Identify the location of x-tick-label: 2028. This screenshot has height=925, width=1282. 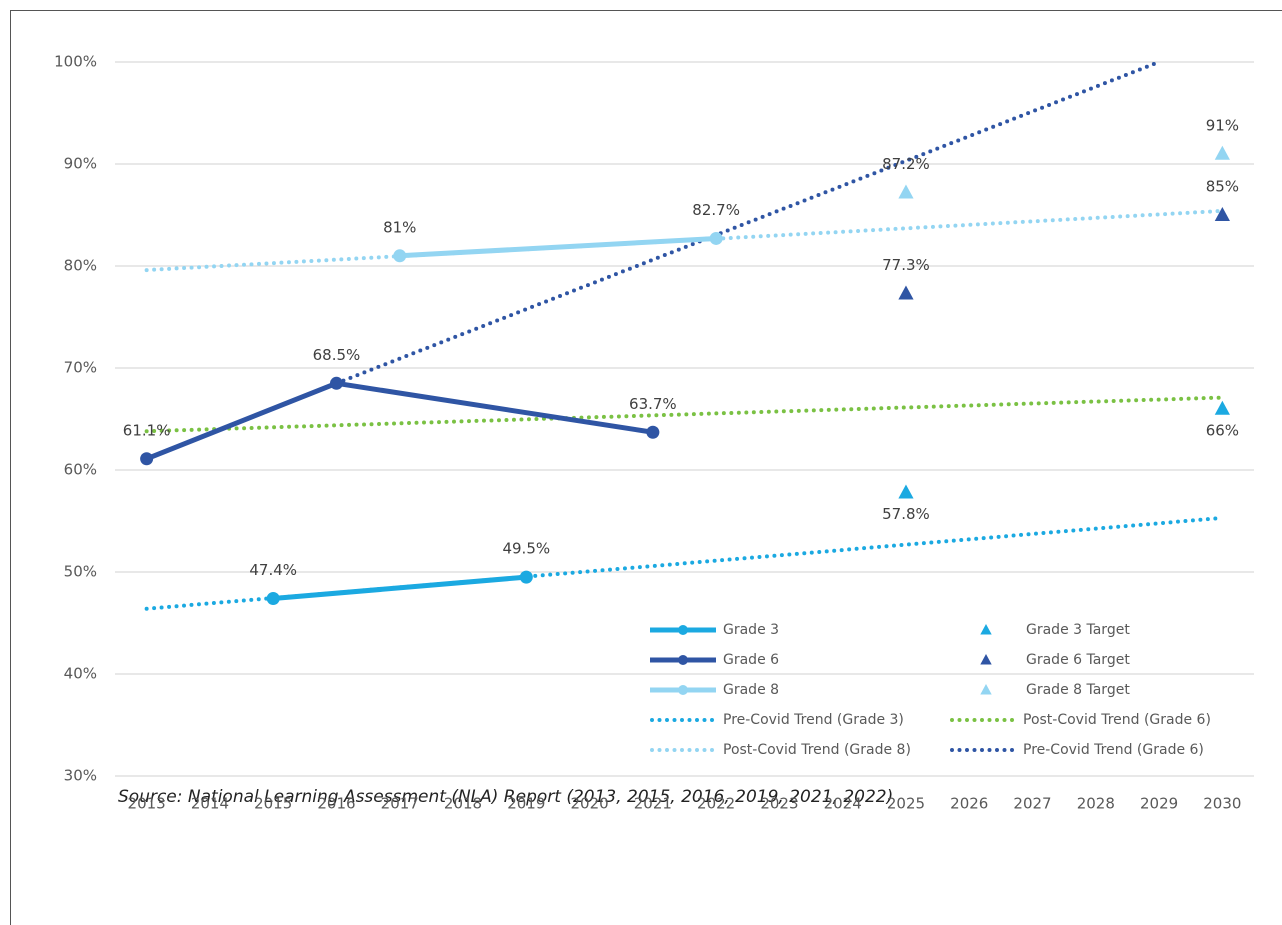
(1096, 804).